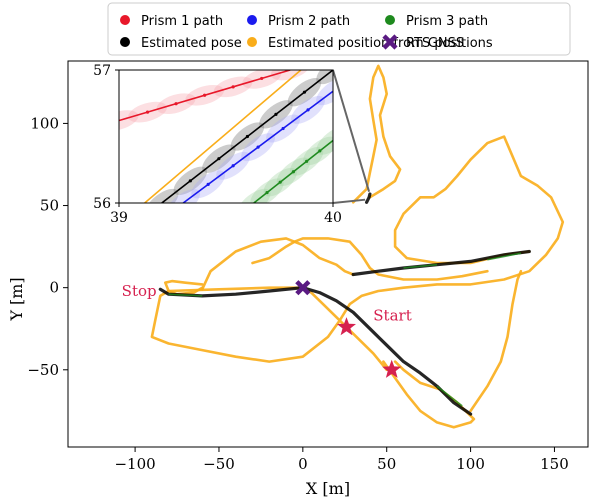 This screenshot has height=503, width=598. What do you see at coordinates (139, 291) in the screenshot?
I see `annotation-label-1: Stop` at bounding box center [139, 291].